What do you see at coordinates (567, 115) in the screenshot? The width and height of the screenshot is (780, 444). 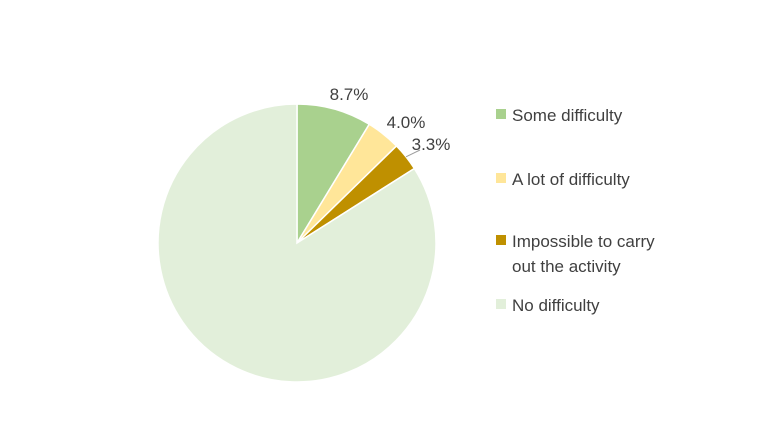 I see `legend-label: Some difficulty` at bounding box center [567, 115].